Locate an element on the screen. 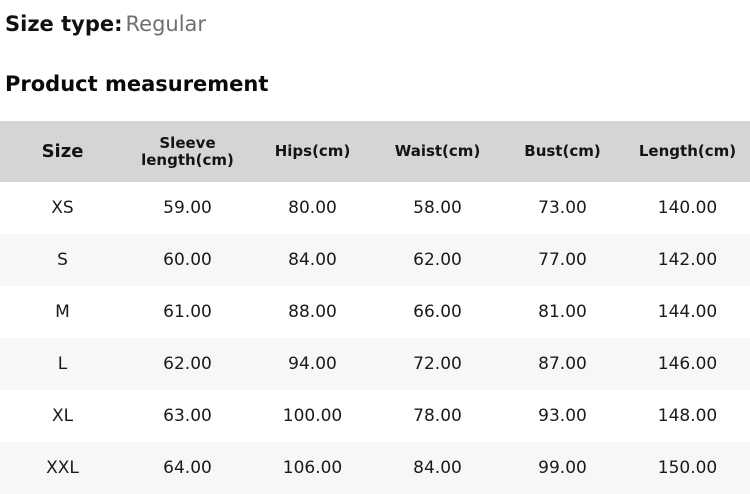  cell-size: S is located at coordinates (62, 260).